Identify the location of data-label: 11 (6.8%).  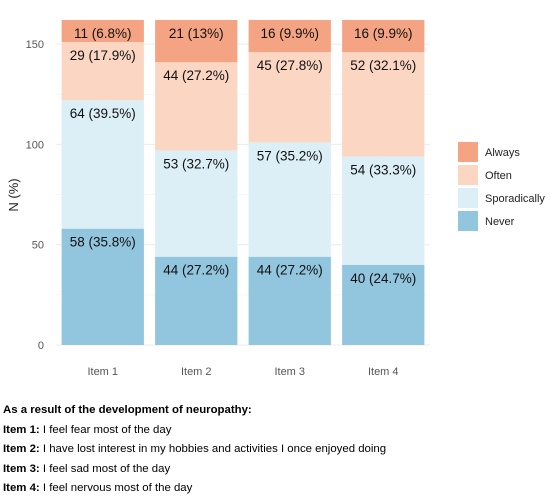
(103, 33).